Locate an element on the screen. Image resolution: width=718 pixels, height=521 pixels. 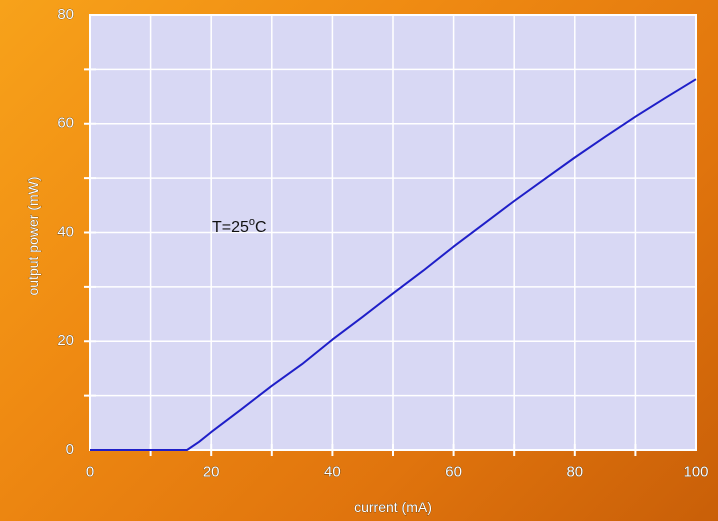
y-axis-label: output power (mW) is located at coordinates (33, 235).